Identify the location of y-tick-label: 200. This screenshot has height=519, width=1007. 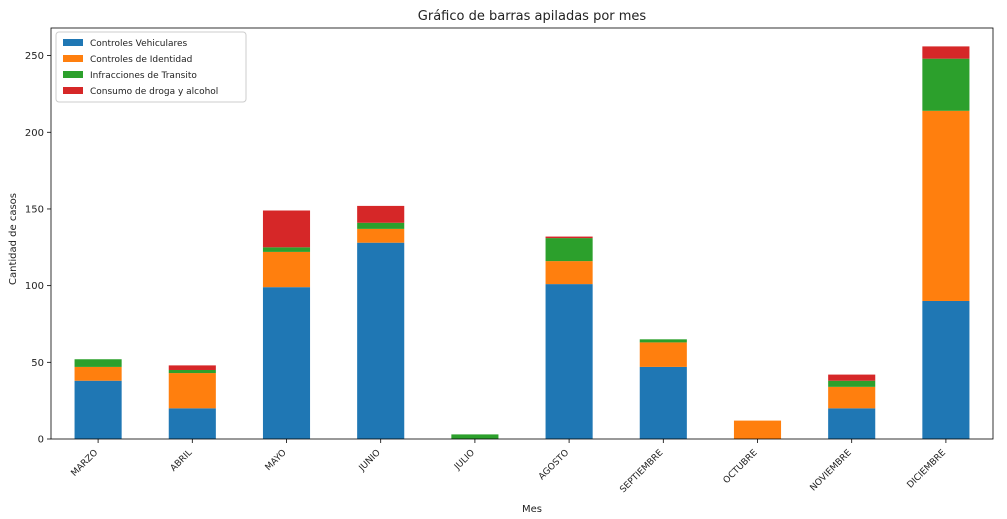
(34, 133).